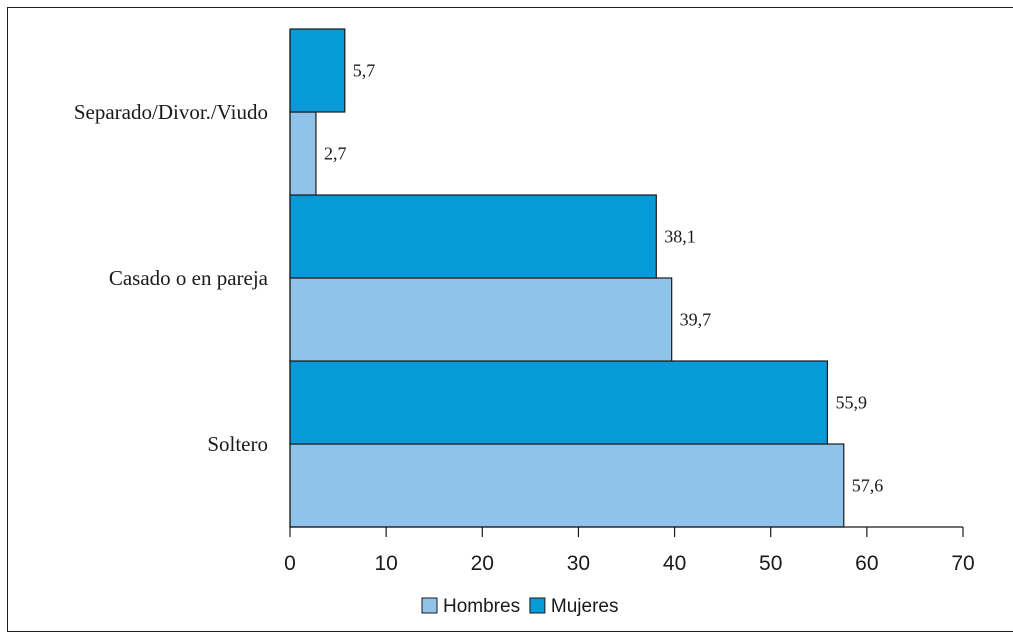 This screenshot has height=632, width=1013. Describe the element at coordinates (364, 71) in the screenshot. I see `data-label-mujeres-2: 5,7` at that location.